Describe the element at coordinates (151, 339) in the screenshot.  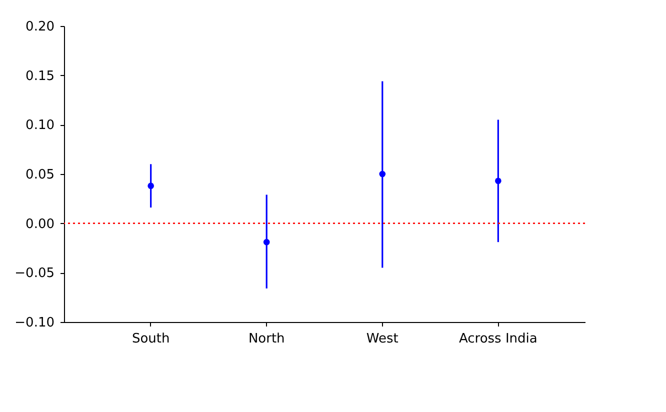
I see `x-tick-label: South` at that location.